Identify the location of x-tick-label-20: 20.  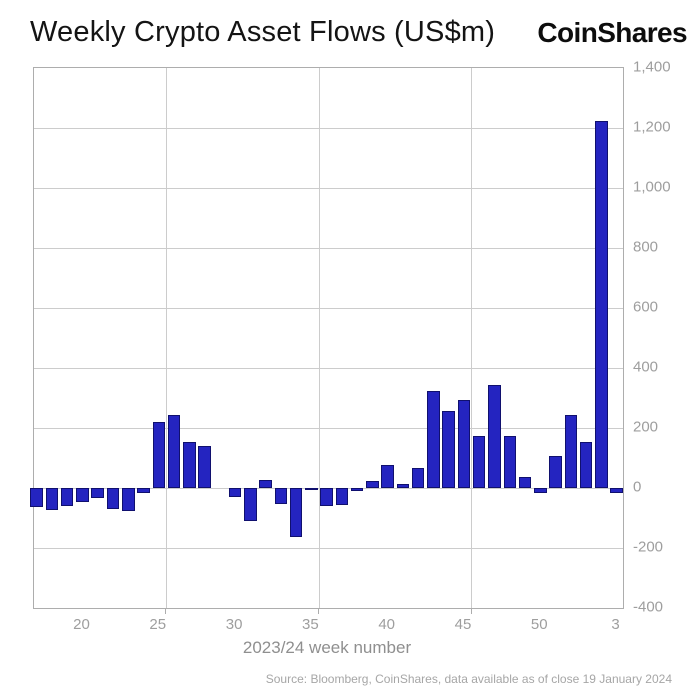
(81, 624).